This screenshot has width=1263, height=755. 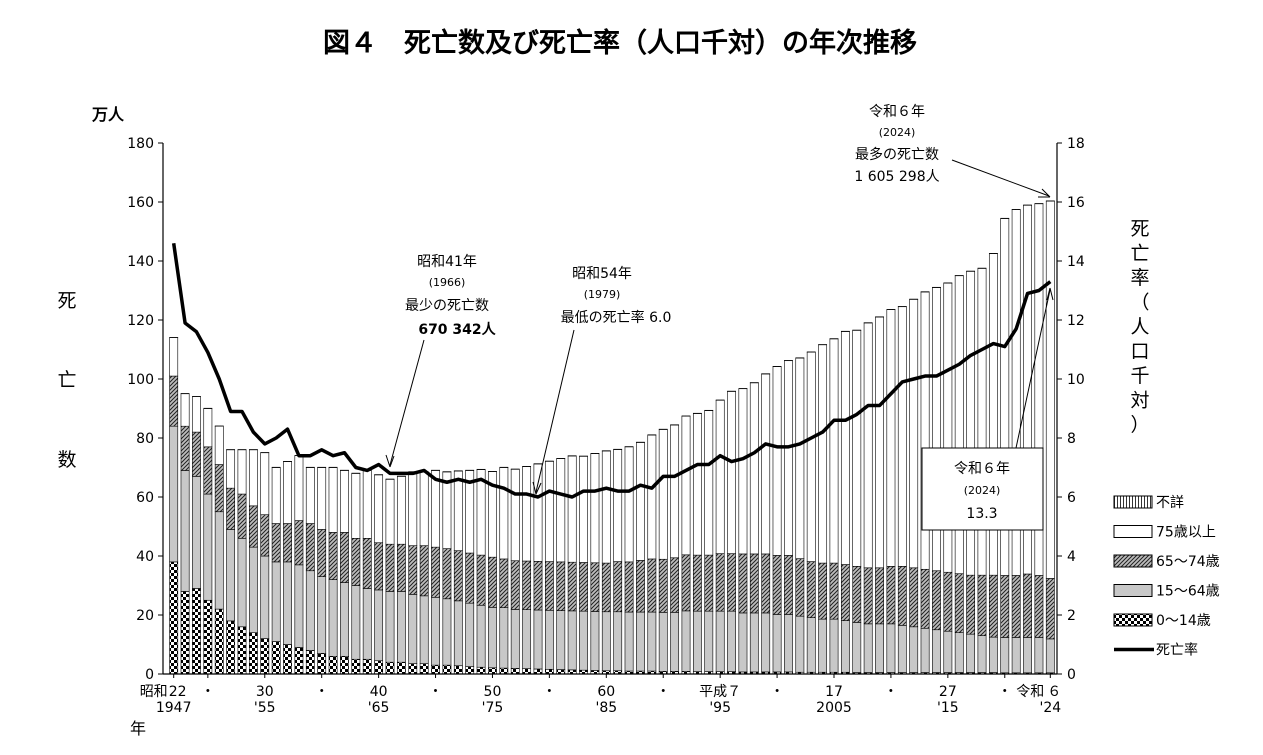 I want to click on right-tick-label: 2, so click(x=1071, y=616).